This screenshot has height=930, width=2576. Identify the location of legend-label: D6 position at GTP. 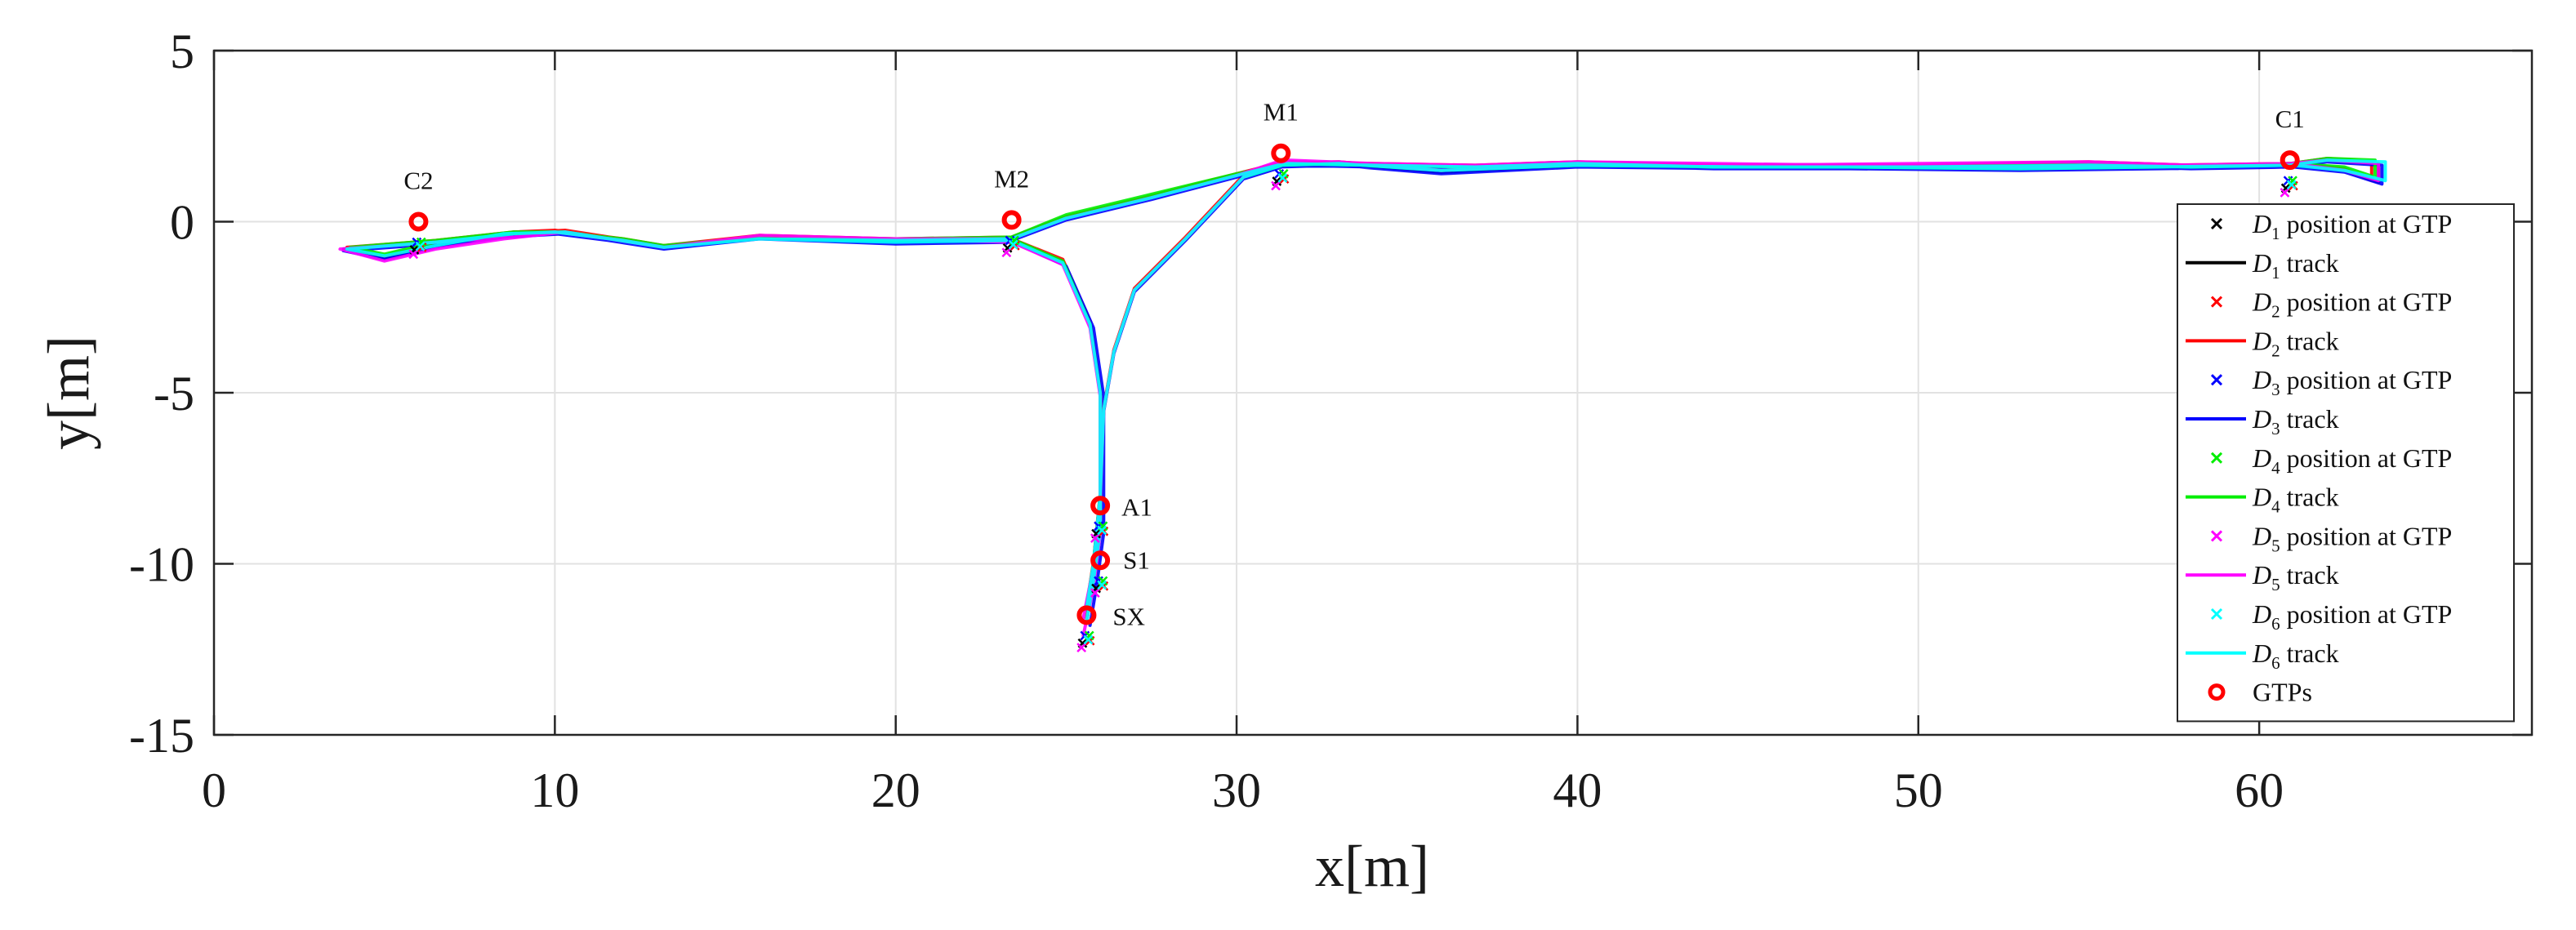
(2352, 616).